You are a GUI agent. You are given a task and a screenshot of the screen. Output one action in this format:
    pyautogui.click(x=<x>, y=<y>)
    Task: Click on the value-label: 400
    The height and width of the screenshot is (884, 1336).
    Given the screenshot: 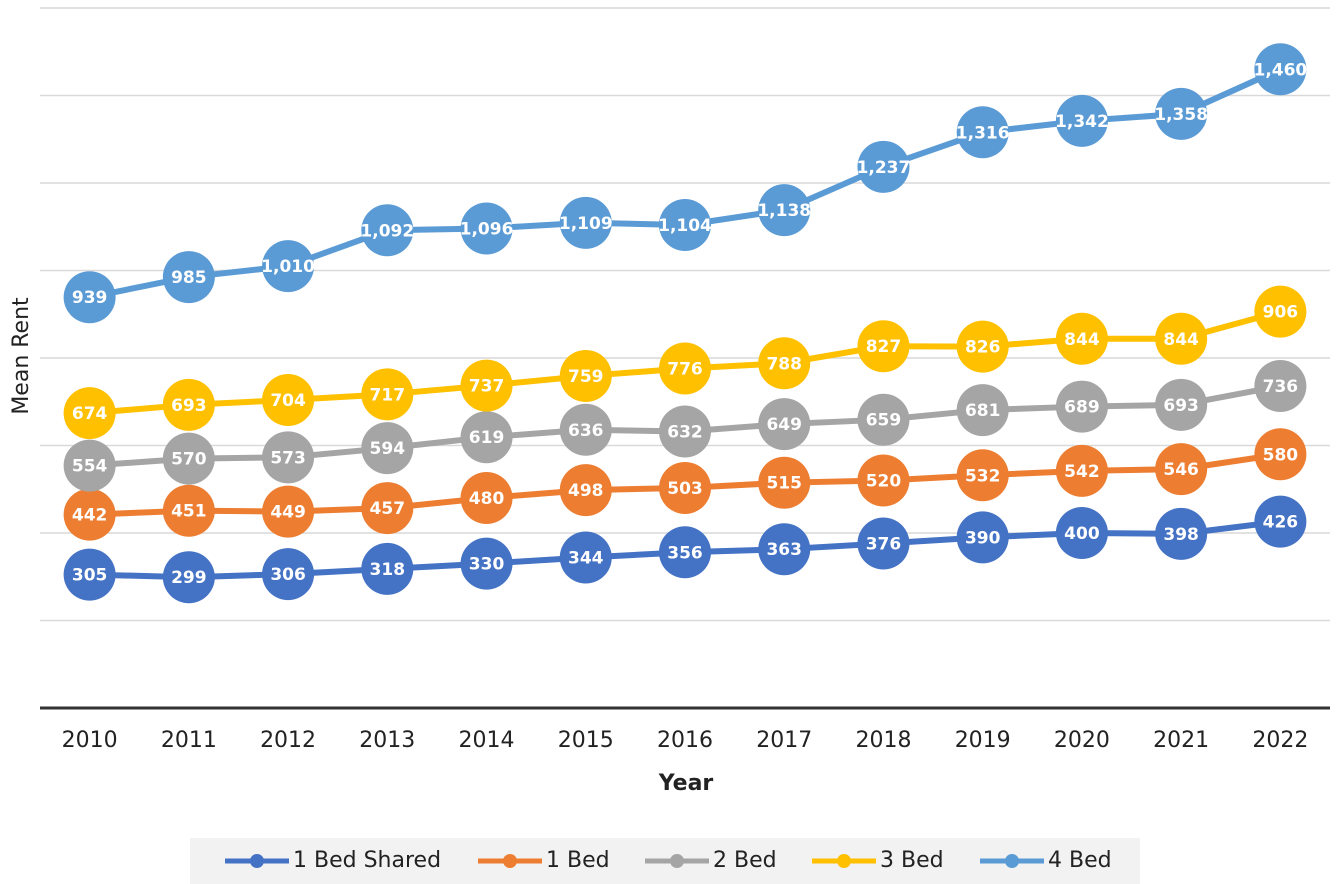 What is the action you would take?
    pyautogui.click(x=1082, y=534)
    